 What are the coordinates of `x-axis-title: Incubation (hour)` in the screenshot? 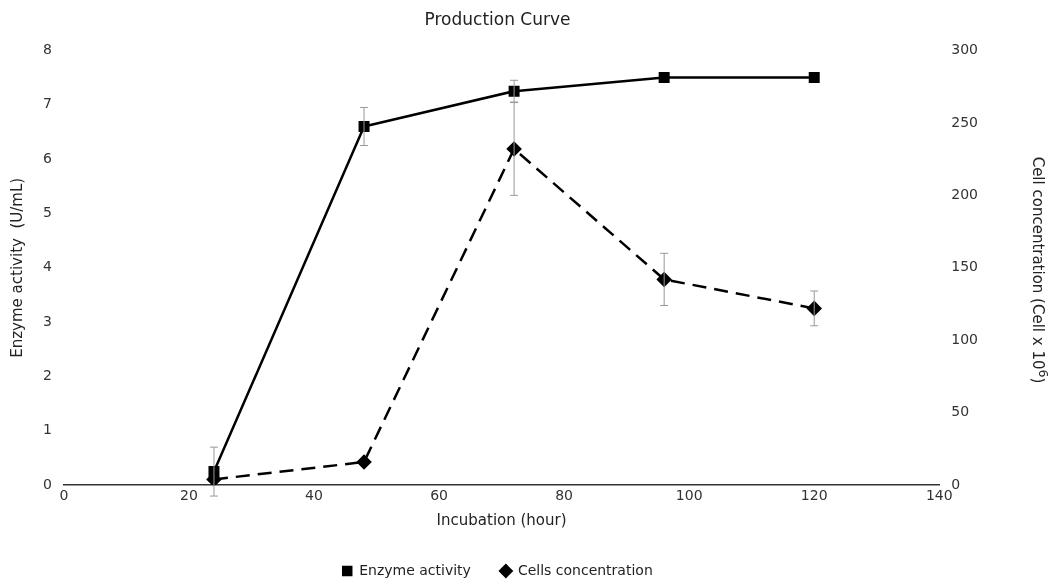 It's located at (501, 519).